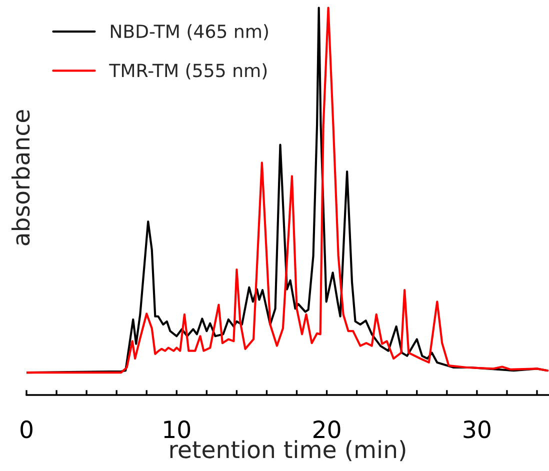 The width and height of the screenshot is (549, 471). I want to click on y-axis-title: absorbance, so click(20, 178).